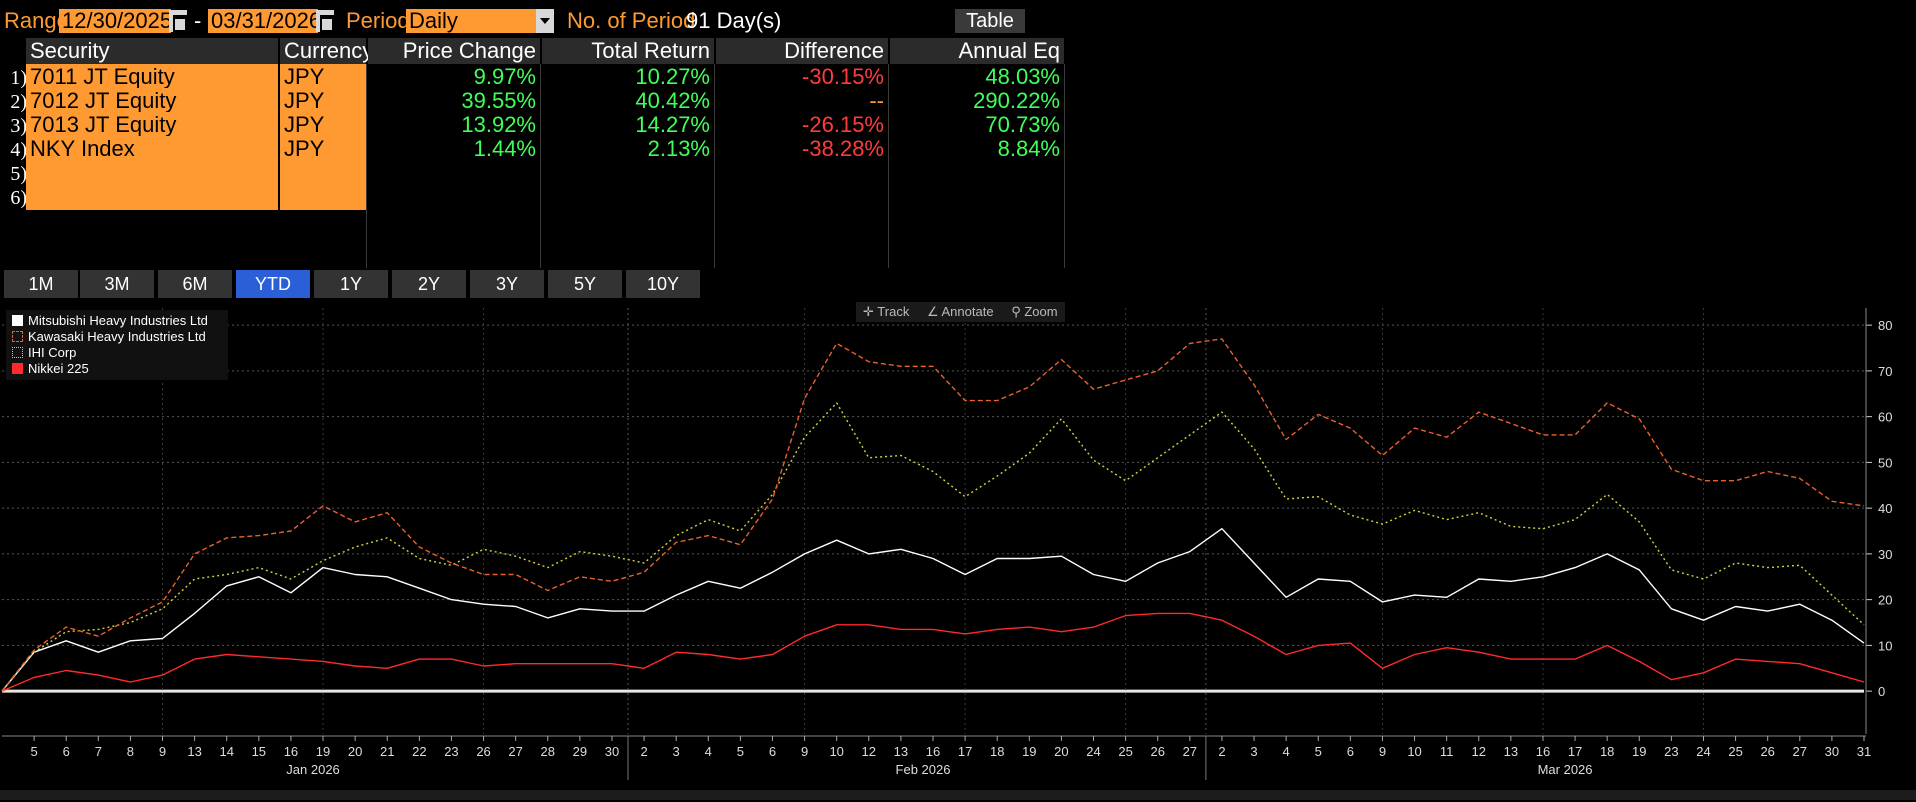 This screenshot has height=802, width=1916. I want to click on header-currency: Currency, so click(326, 51).